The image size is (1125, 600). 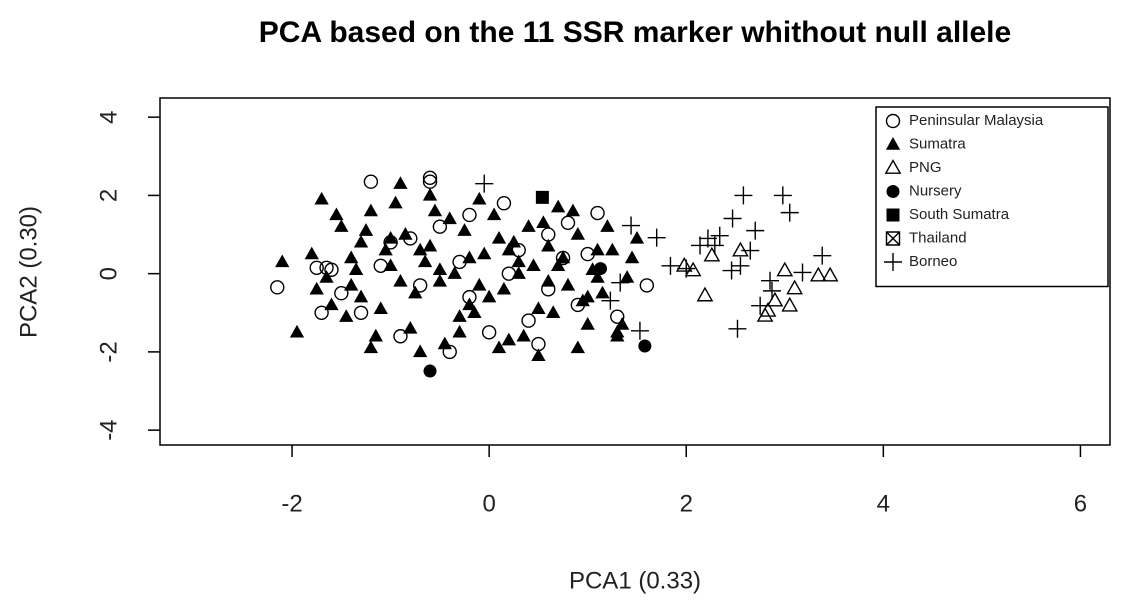 I want to click on legend-label: PNG, so click(x=925, y=167).